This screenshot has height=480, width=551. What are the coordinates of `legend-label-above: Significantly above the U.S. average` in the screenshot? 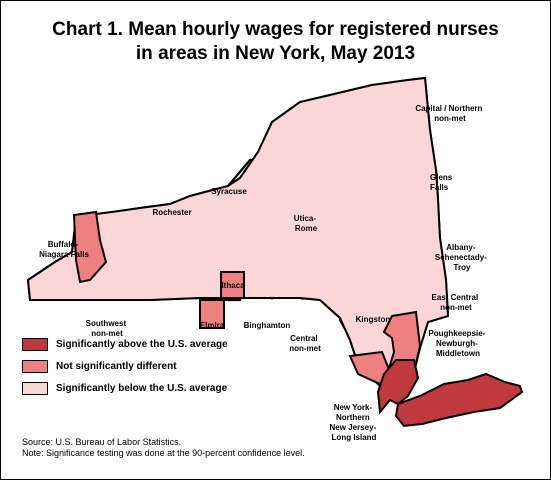 It's located at (142, 344).